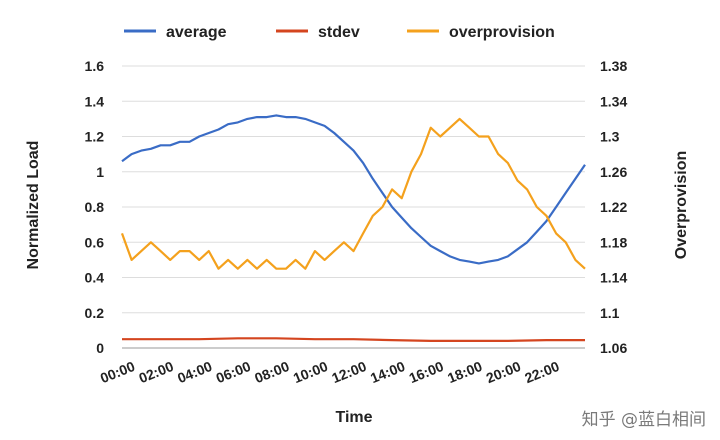 This screenshot has height=440, width=720. I want to click on right-tick-label: 1.06, so click(613, 348).